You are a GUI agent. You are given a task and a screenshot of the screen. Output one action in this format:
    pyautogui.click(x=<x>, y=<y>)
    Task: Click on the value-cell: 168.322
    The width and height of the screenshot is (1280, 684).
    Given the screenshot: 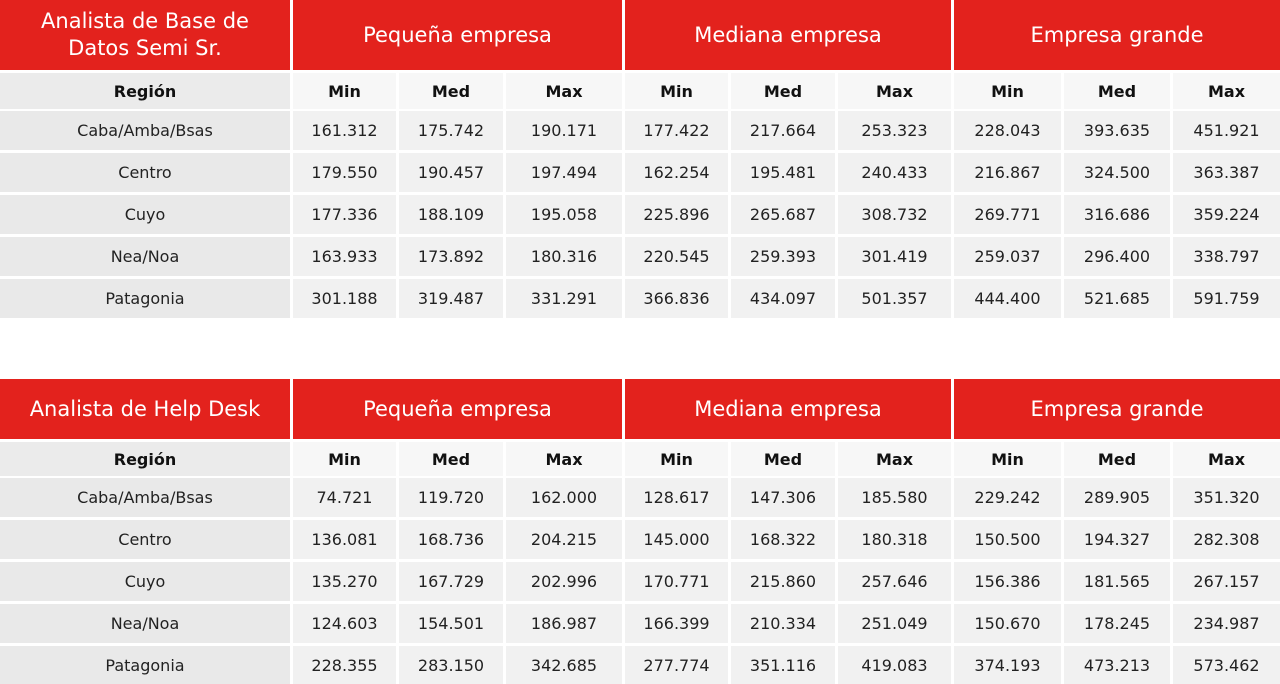 What is the action you would take?
    pyautogui.click(x=783, y=539)
    